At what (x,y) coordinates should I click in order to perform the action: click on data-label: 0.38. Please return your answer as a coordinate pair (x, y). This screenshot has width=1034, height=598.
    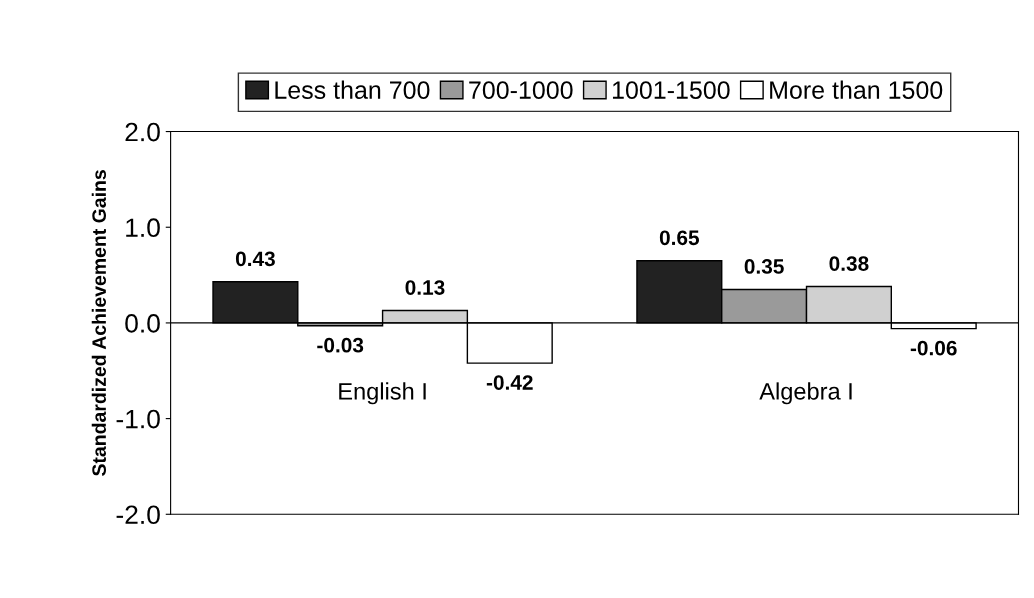
    Looking at the image, I should click on (849, 263).